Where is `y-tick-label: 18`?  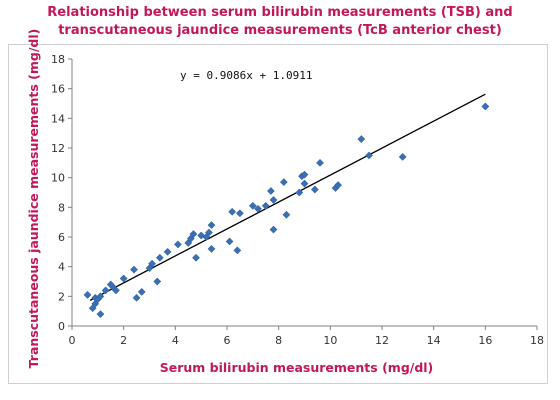
y-tick-label: 18 is located at coordinates (58, 59).